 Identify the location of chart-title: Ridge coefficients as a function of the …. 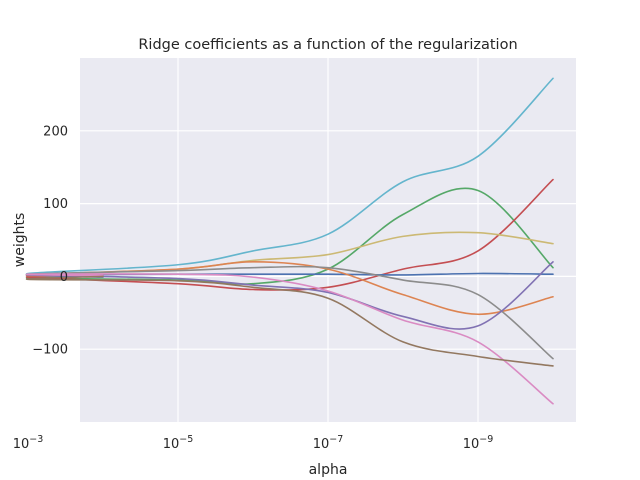
(327, 45).